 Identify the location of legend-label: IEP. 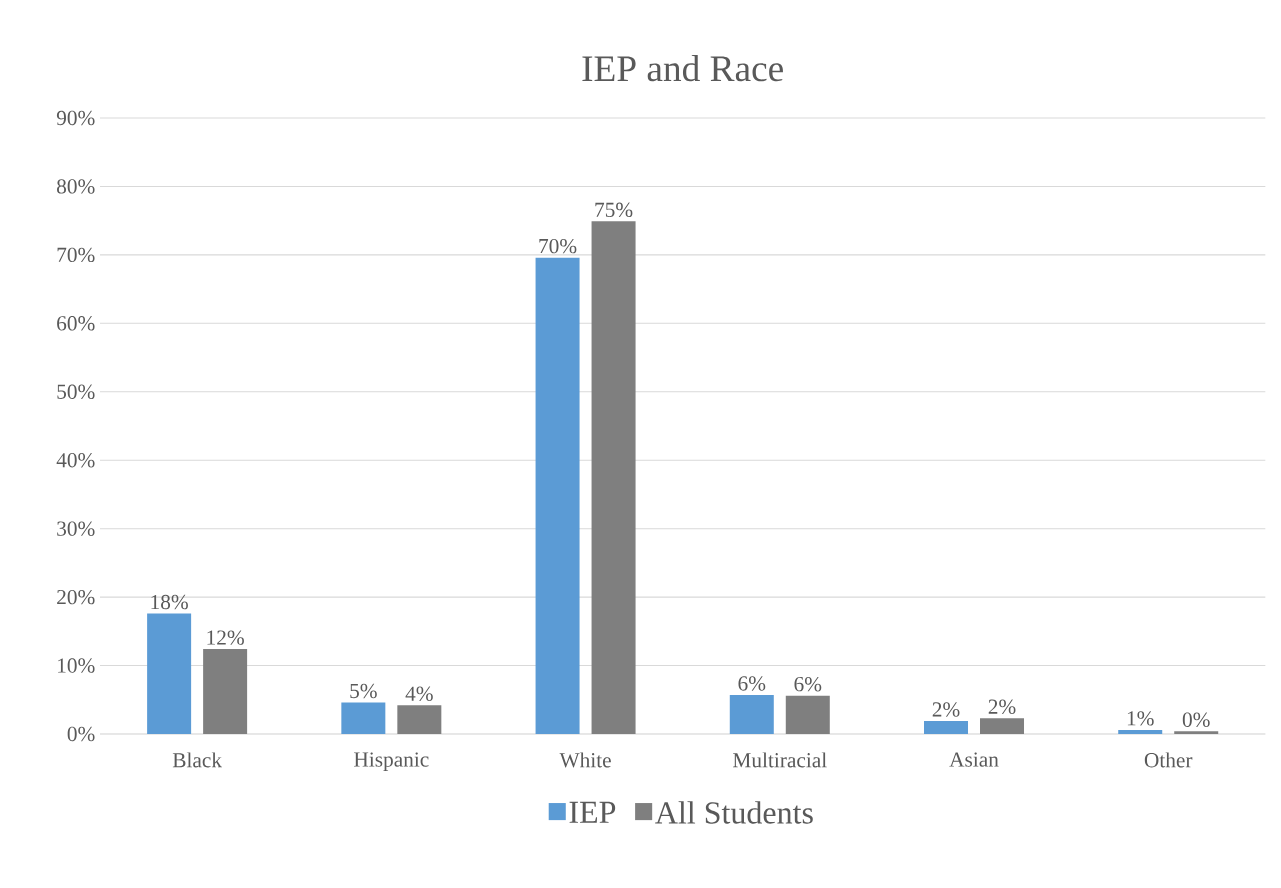
(592, 812).